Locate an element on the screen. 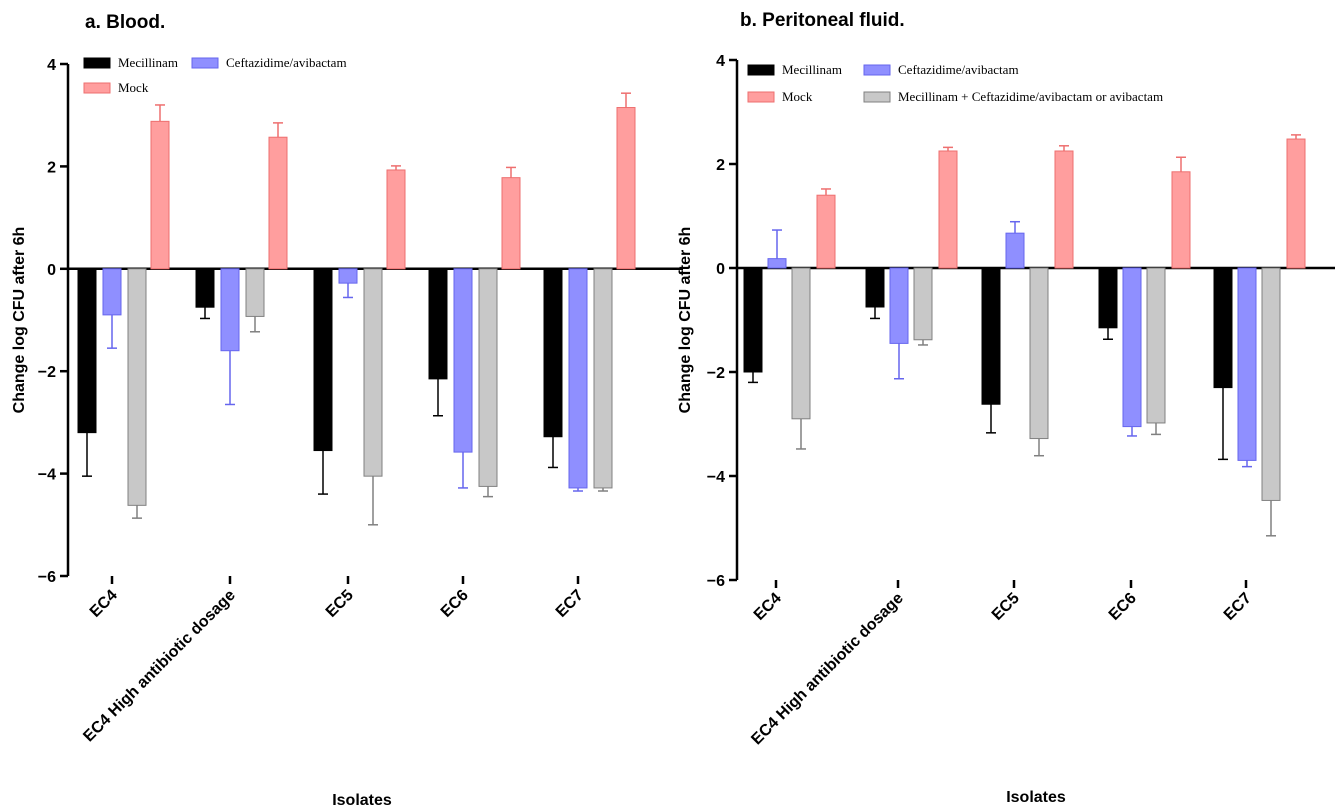 The height and width of the screenshot is (812, 1341). blood-y-tick-label: −2 is located at coordinates (47, 372).